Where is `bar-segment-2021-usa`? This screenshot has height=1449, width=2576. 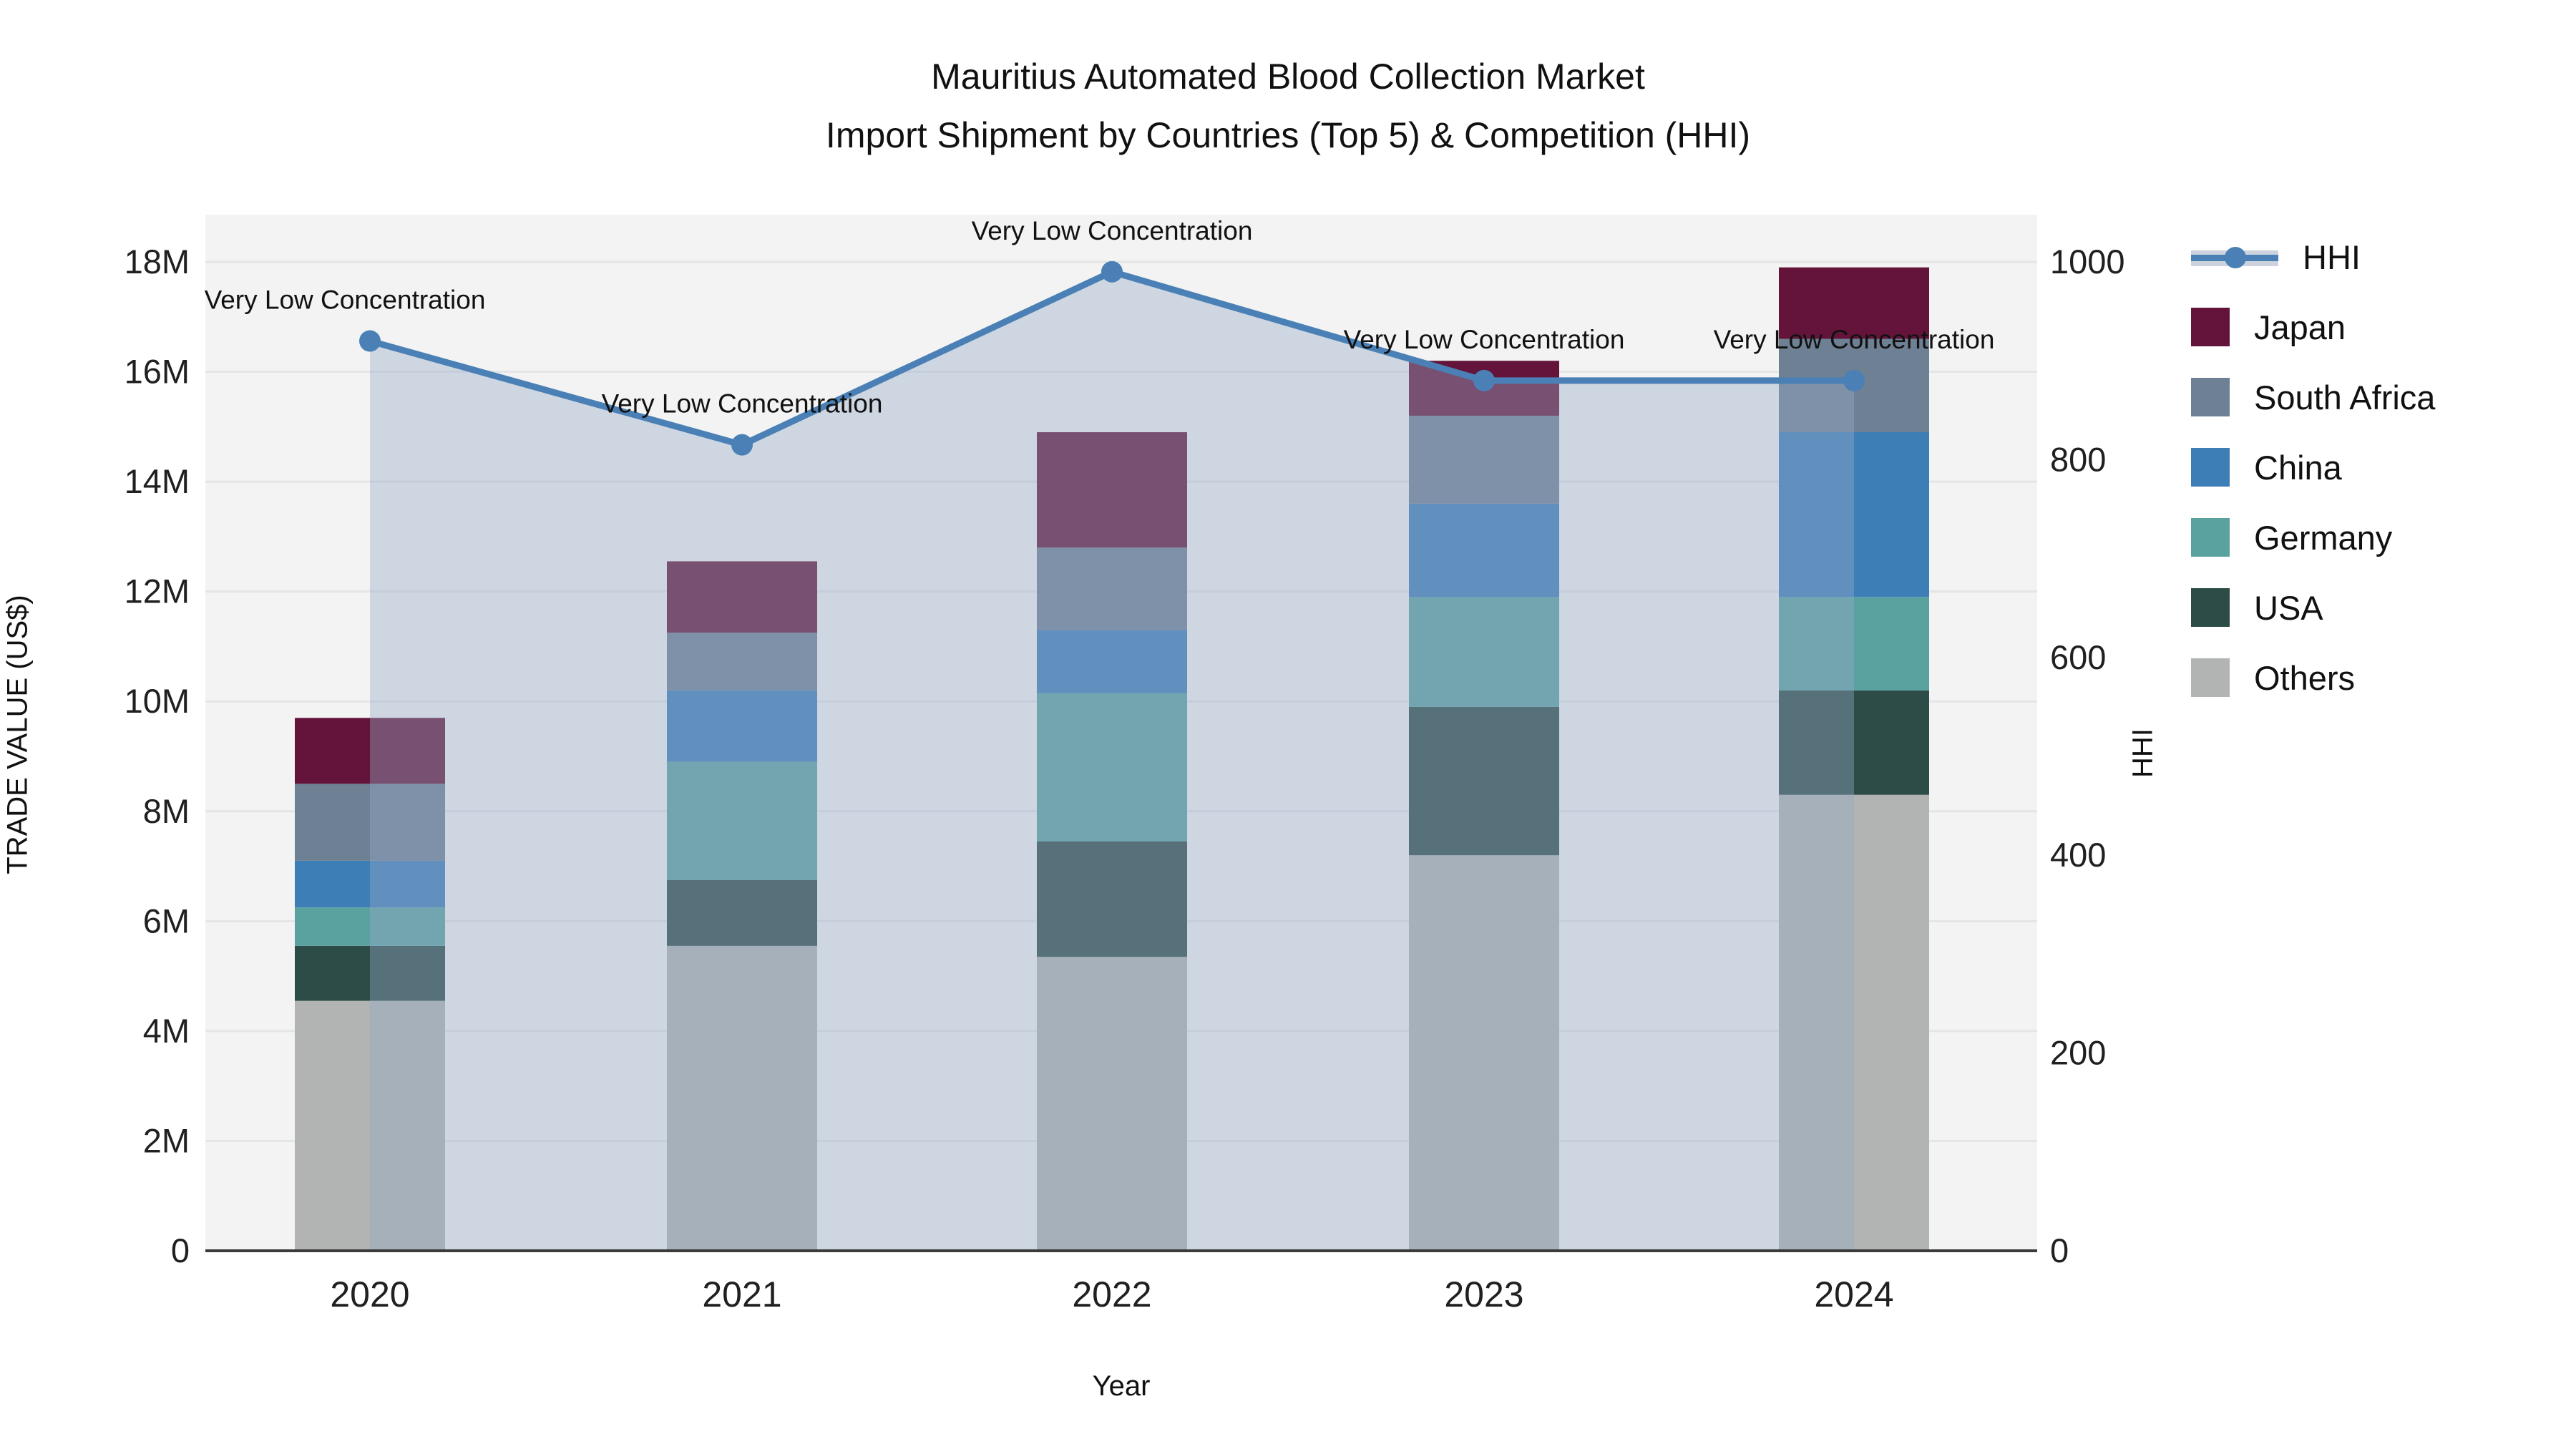 bar-segment-2021-usa is located at coordinates (742, 912).